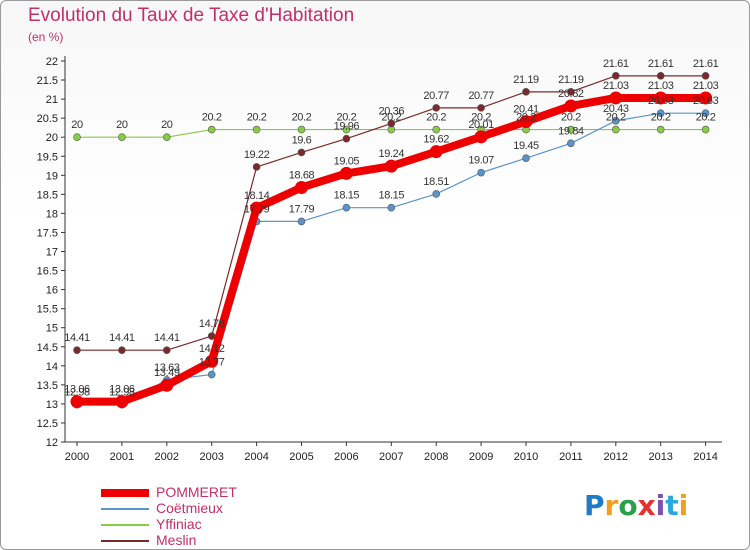 This screenshot has width=750, height=550. What do you see at coordinates (167, 368) in the screenshot?
I see `data-label: 13.63` at bounding box center [167, 368].